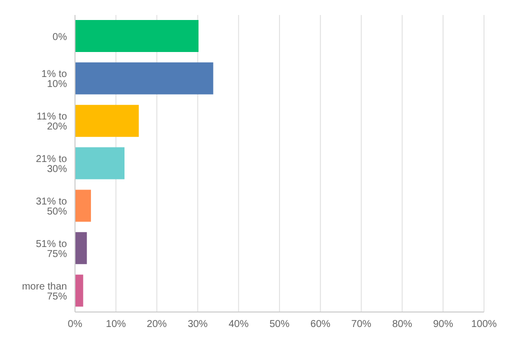  Describe the element at coordinates (45, 291) in the screenshot. I see `y-tick-label: more than 75%` at that location.